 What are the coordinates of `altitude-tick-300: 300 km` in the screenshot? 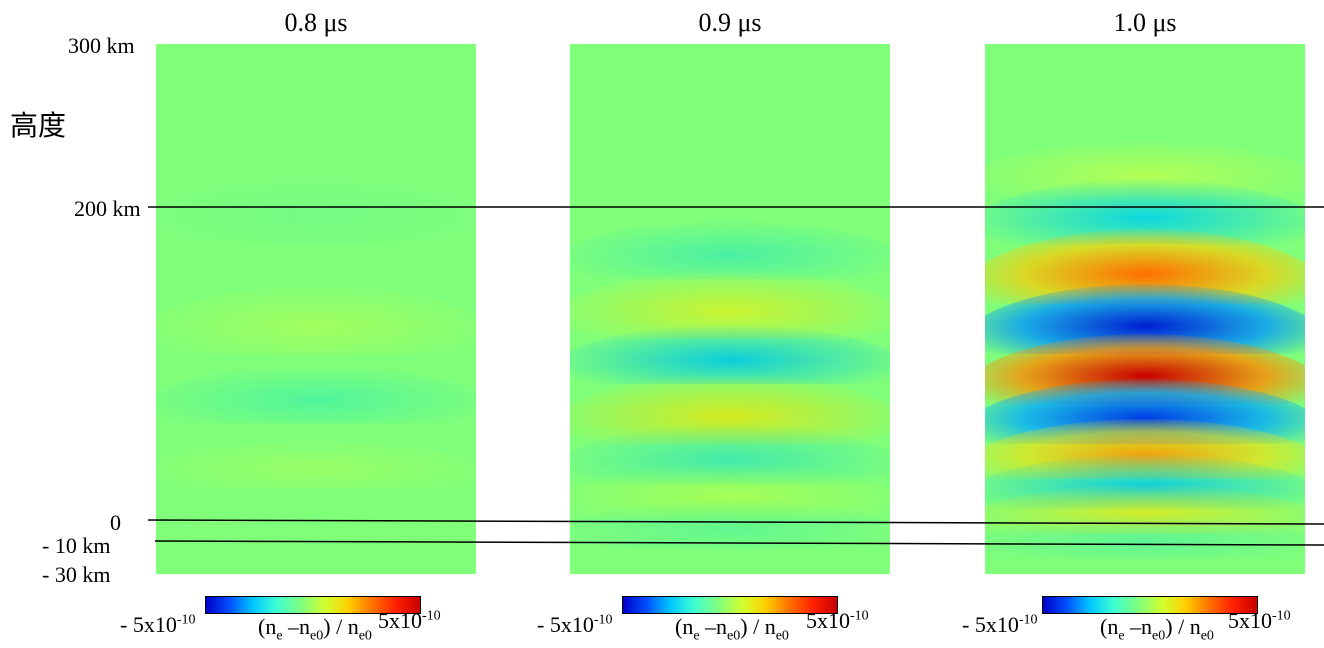 It's located at (101, 45).